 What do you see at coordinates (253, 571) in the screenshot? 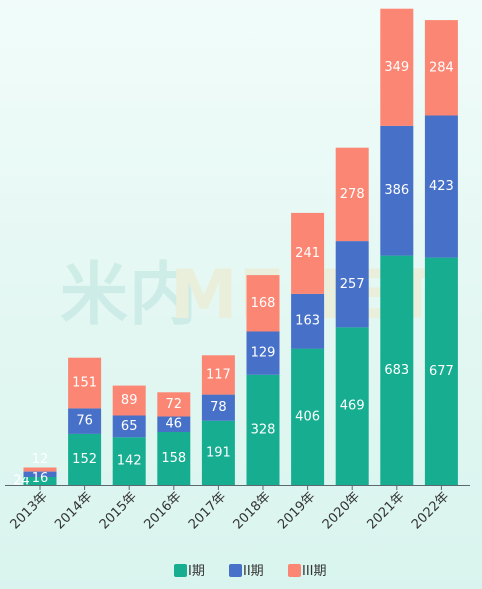
I see `legend-label-2: II期` at bounding box center [253, 571].